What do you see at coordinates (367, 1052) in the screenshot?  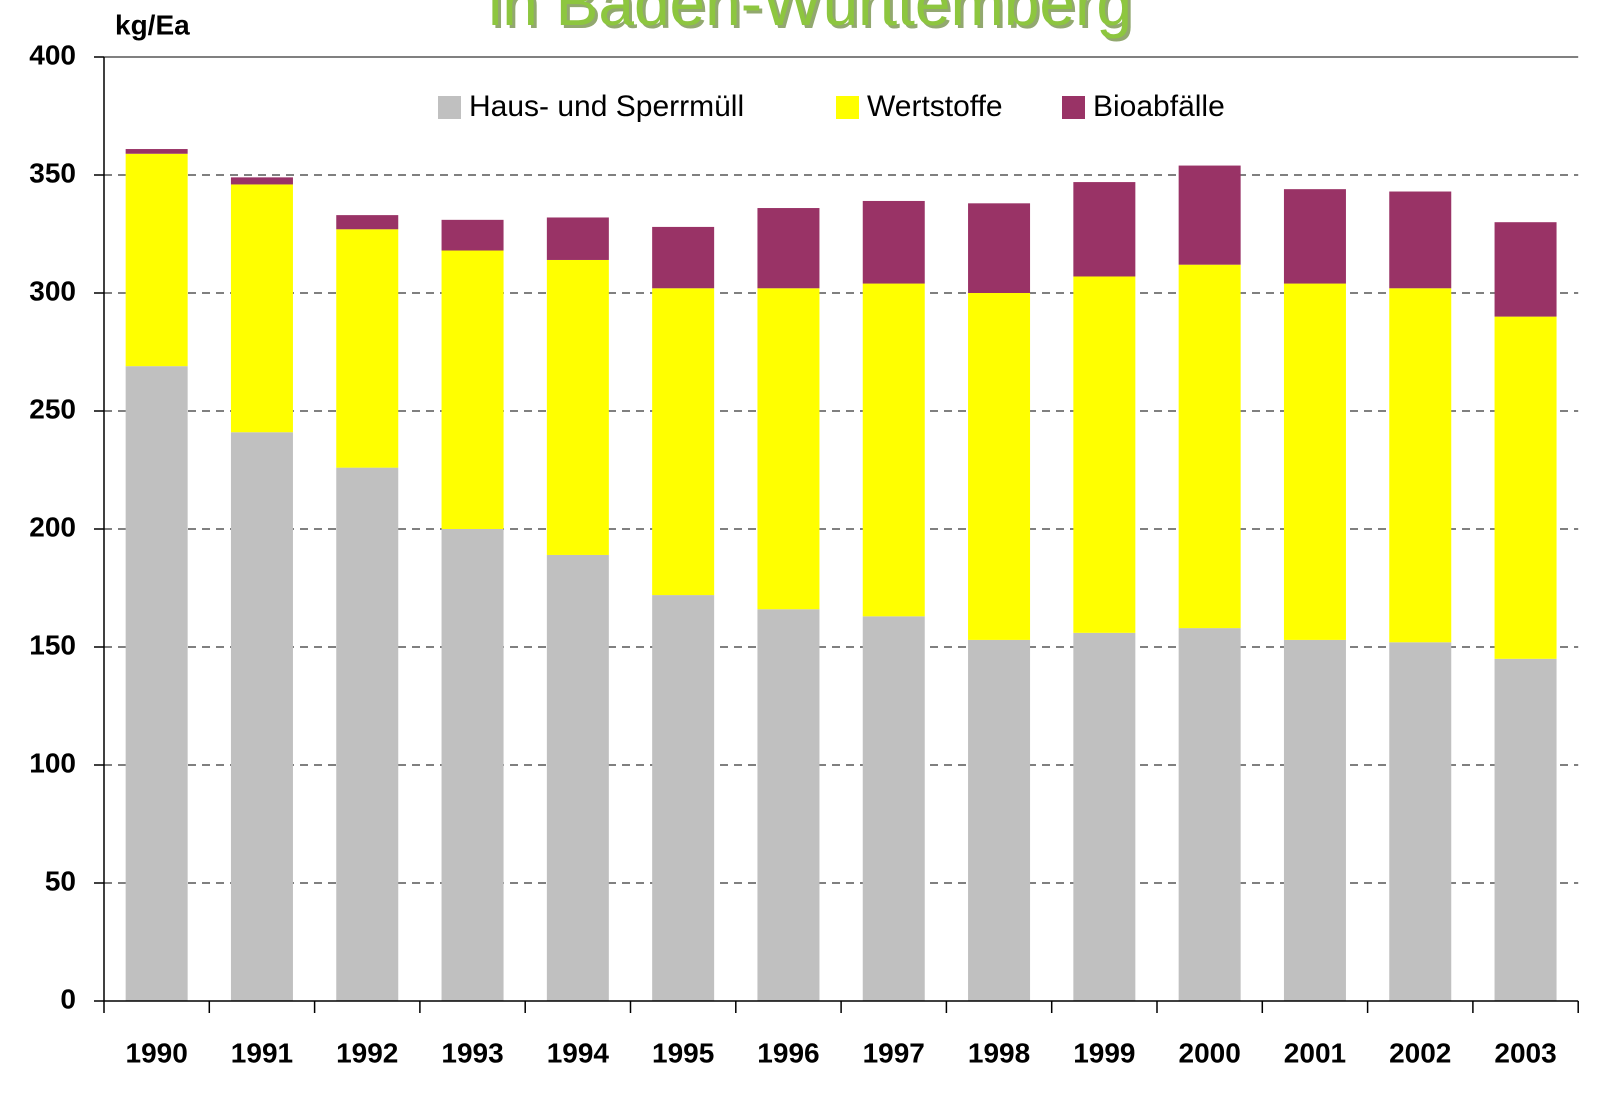 I see `x-tick-label: 1992` at bounding box center [367, 1052].